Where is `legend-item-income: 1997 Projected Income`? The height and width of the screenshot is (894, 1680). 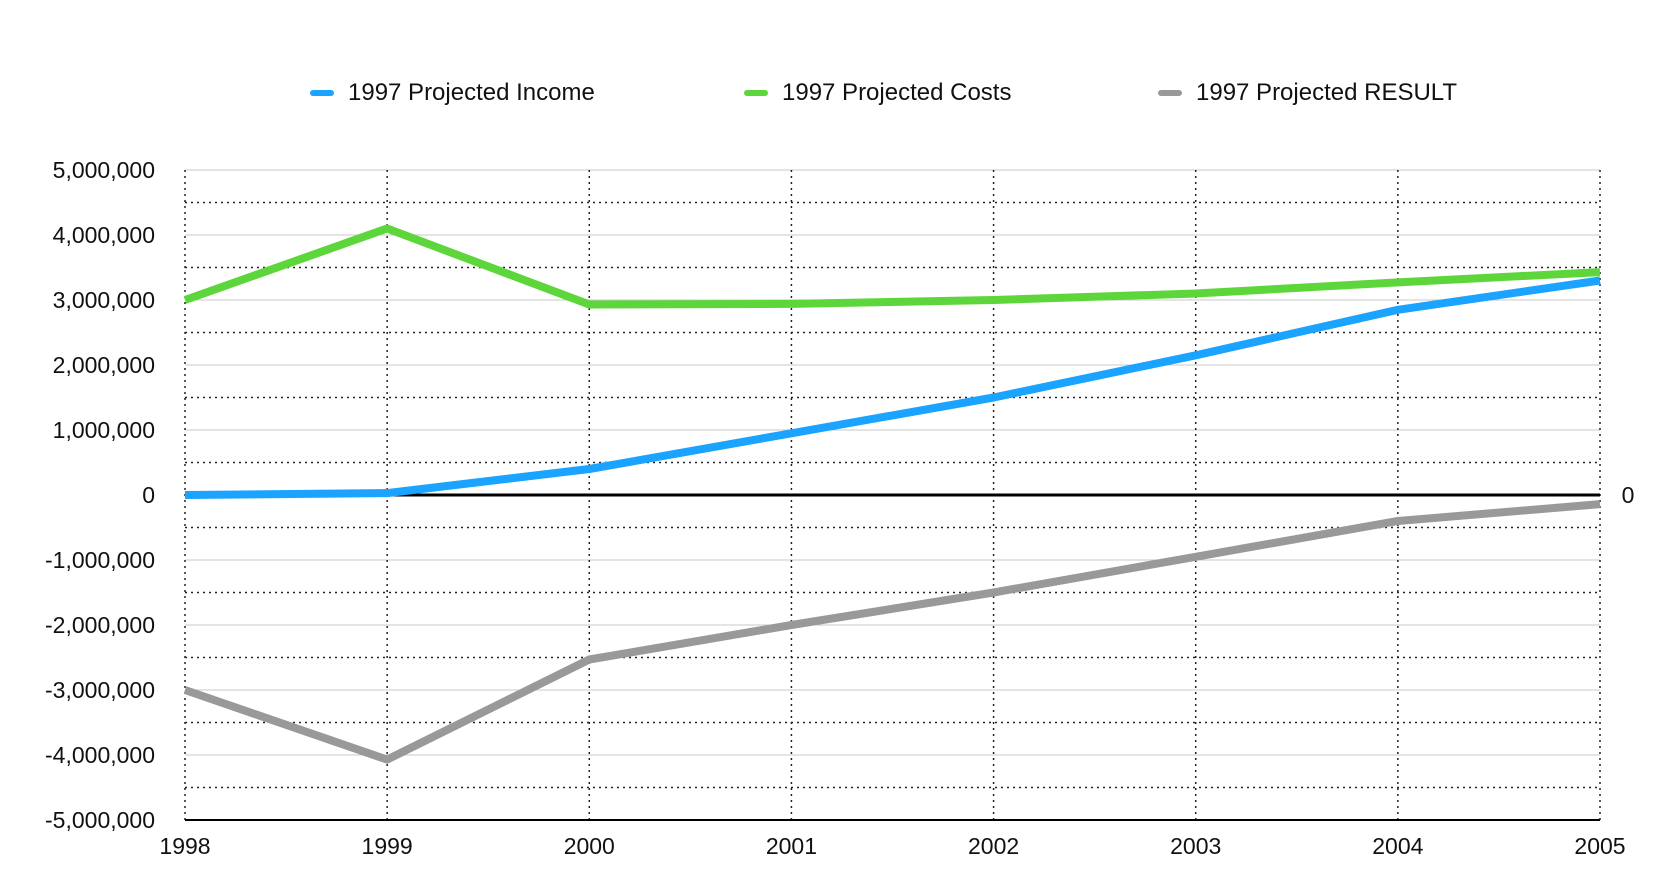 legend-item-income: 1997 Projected Income is located at coordinates (452, 93).